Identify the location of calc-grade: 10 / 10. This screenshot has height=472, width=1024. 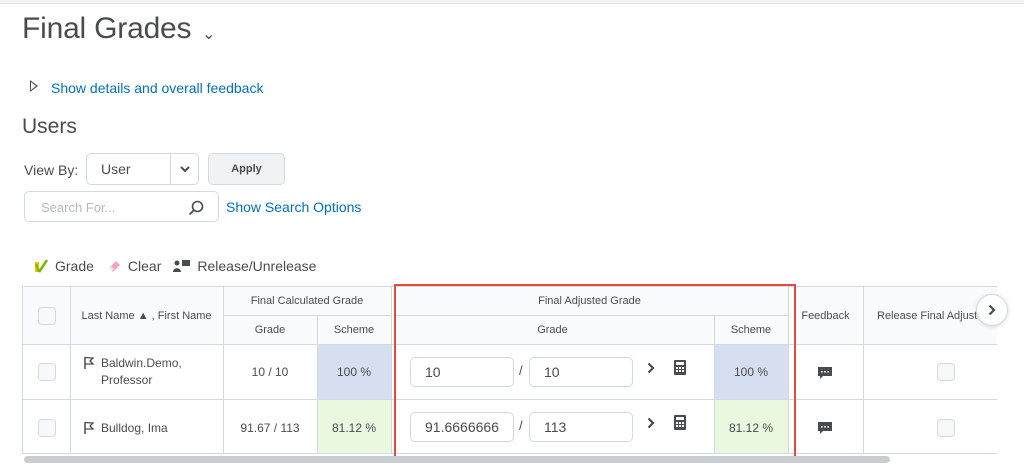
(270, 372).